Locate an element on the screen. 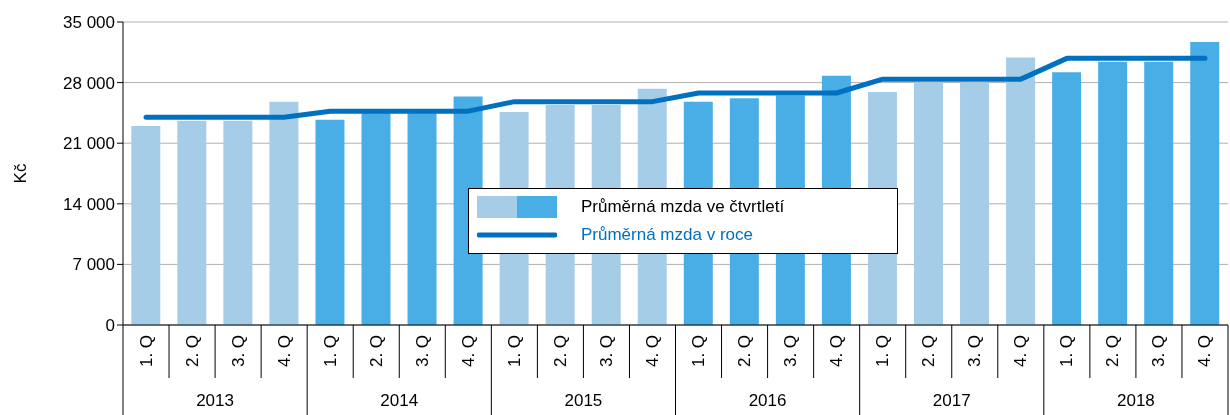  legend-label: Průměrná mzda ve čtvrtletí is located at coordinates (683, 207).